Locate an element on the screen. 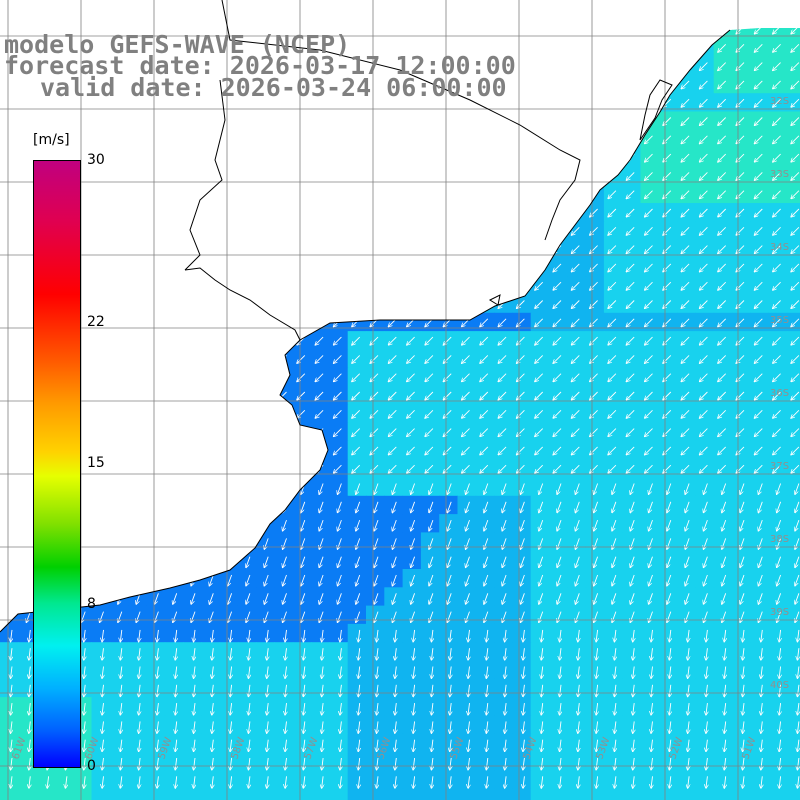 The width and height of the screenshot is (800, 800). title-valid-date: valid date: 2026-03-24 06:00:00 is located at coordinates (273, 87).